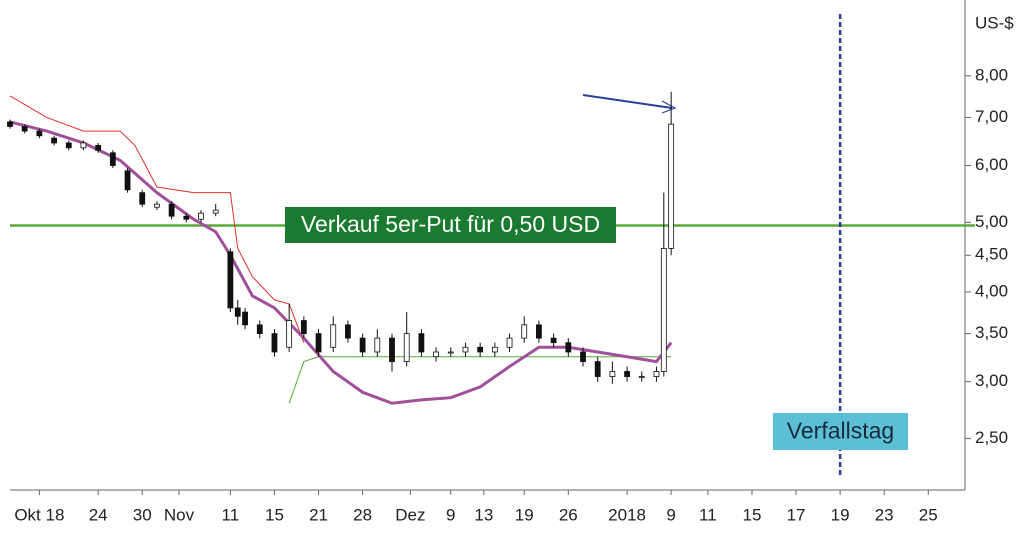  I want to click on y-tick-label: 6,00, so click(991, 164).